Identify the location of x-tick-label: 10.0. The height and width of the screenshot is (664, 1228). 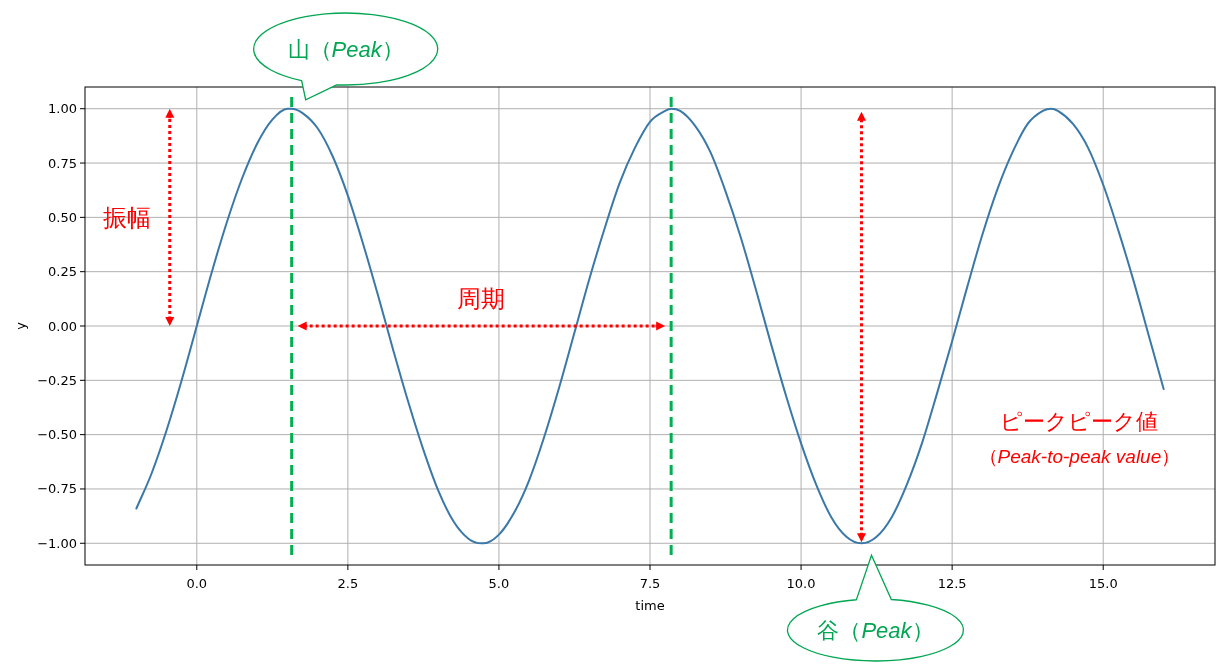
(801, 583).